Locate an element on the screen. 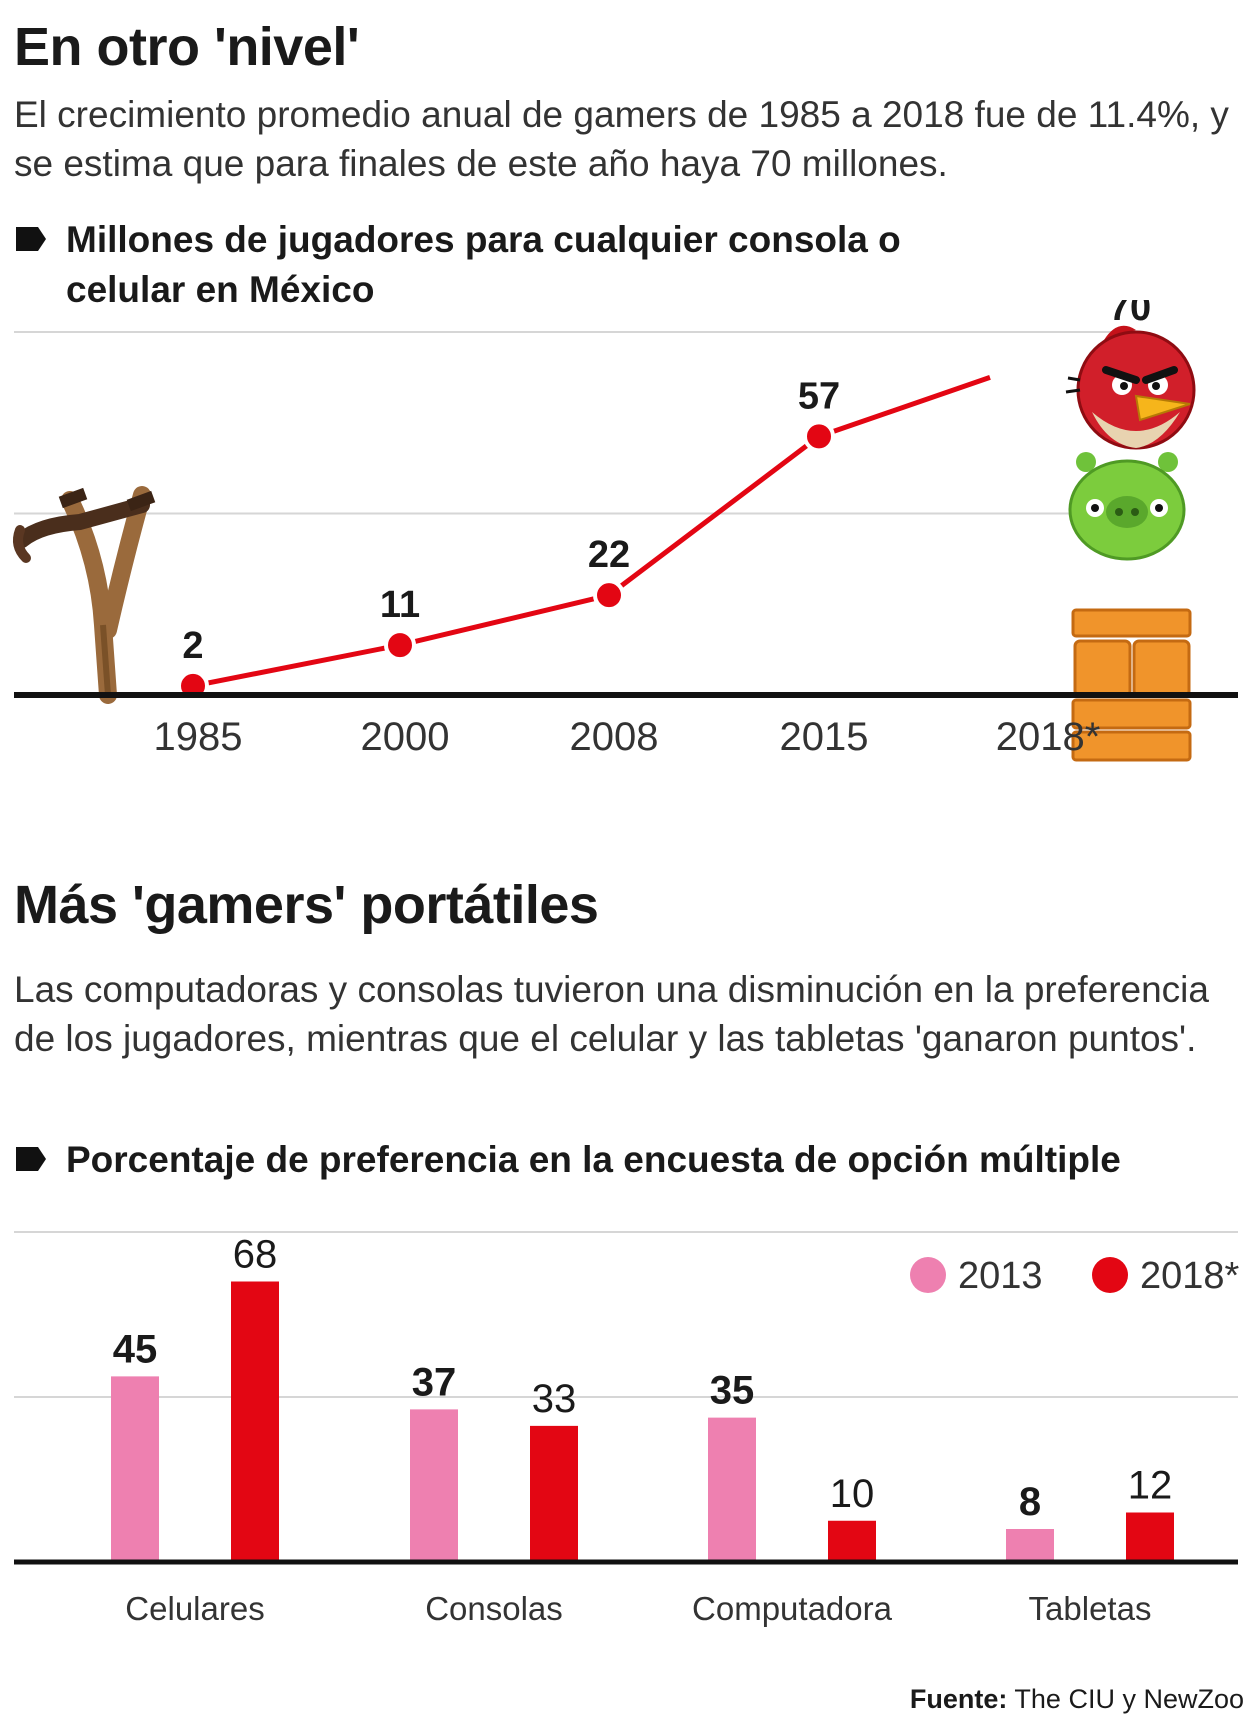  line-data-label: 57 is located at coordinates (819, 396).